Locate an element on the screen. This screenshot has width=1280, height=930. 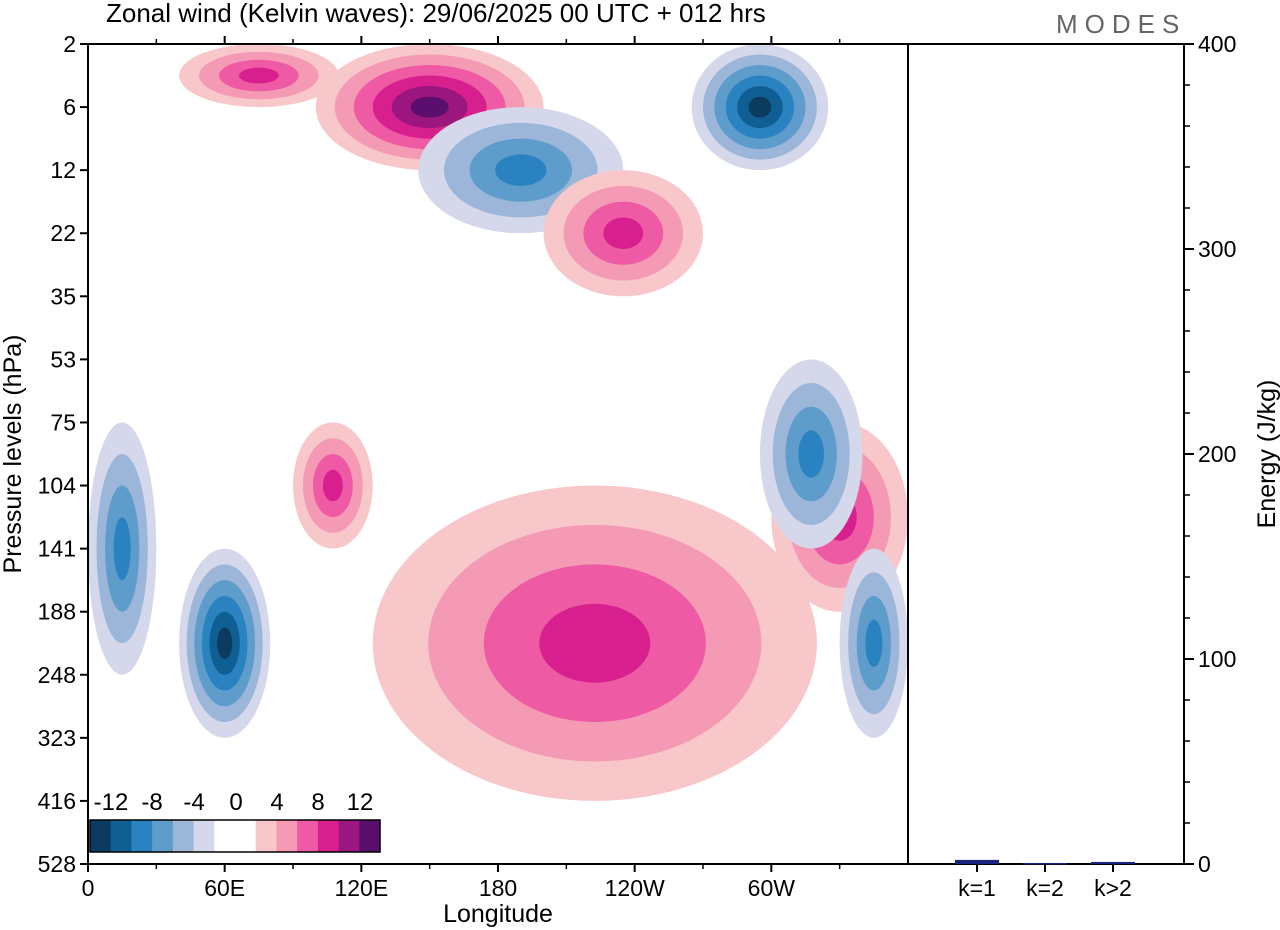
colorbar: -12 -8 -4 0 4 8 12 is located at coordinates (236, 820).